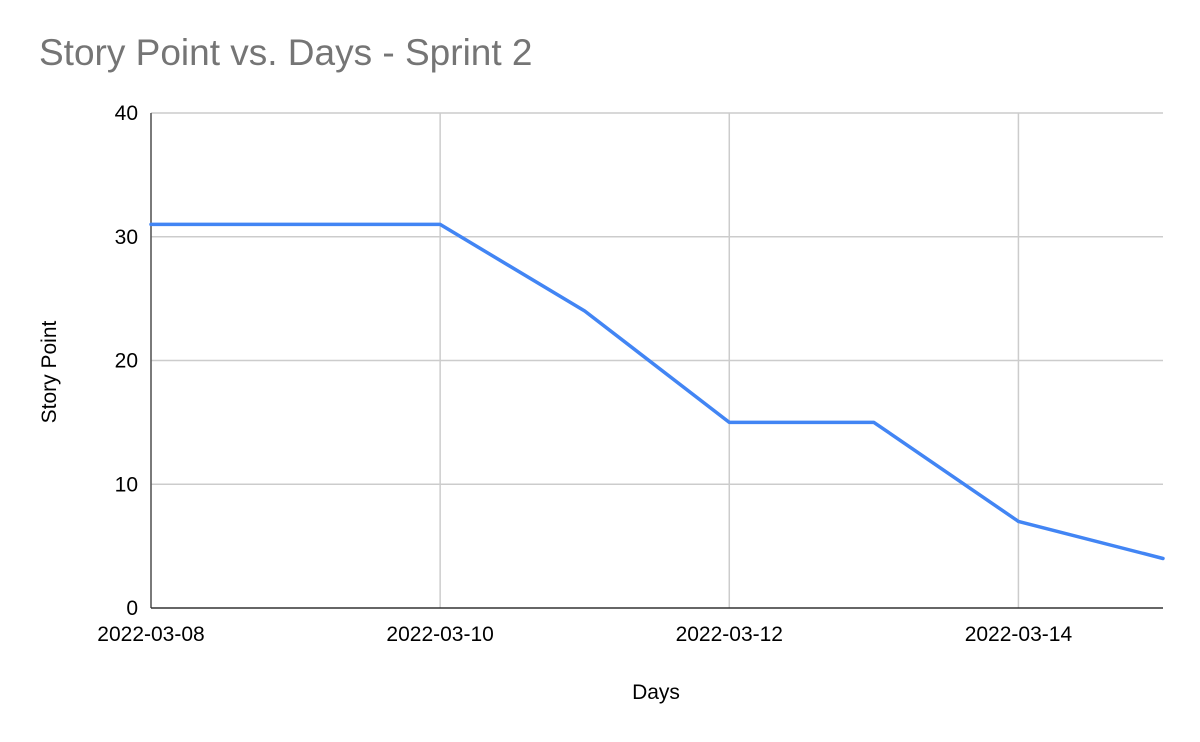 The width and height of the screenshot is (1200, 742). What do you see at coordinates (729, 634) in the screenshot?
I see `x-tick-label: 2022-03-12` at bounding box center [729, 634].